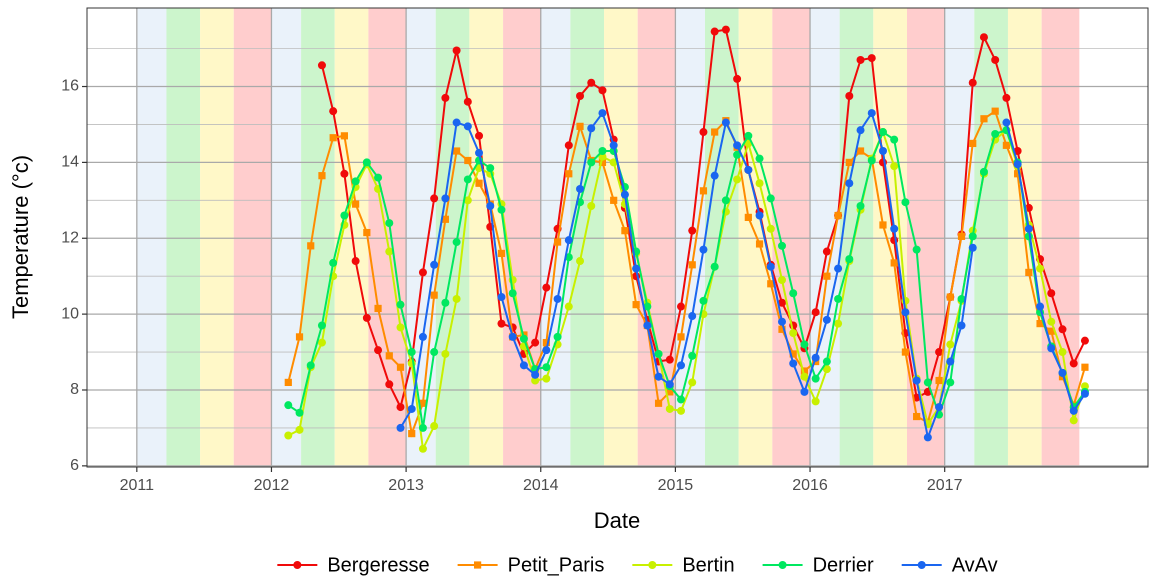  I want to click on x-tick-label: 2017, so click(945, 485).